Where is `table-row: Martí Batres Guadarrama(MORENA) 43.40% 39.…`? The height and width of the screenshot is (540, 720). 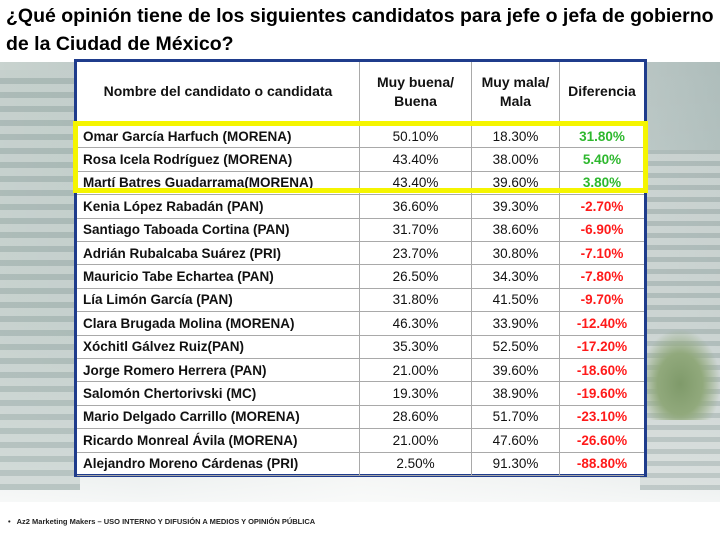 table-row: Martí Batres Guadarrama(MORENA) 43.40% 39.… is located at coordinates (360, 183).